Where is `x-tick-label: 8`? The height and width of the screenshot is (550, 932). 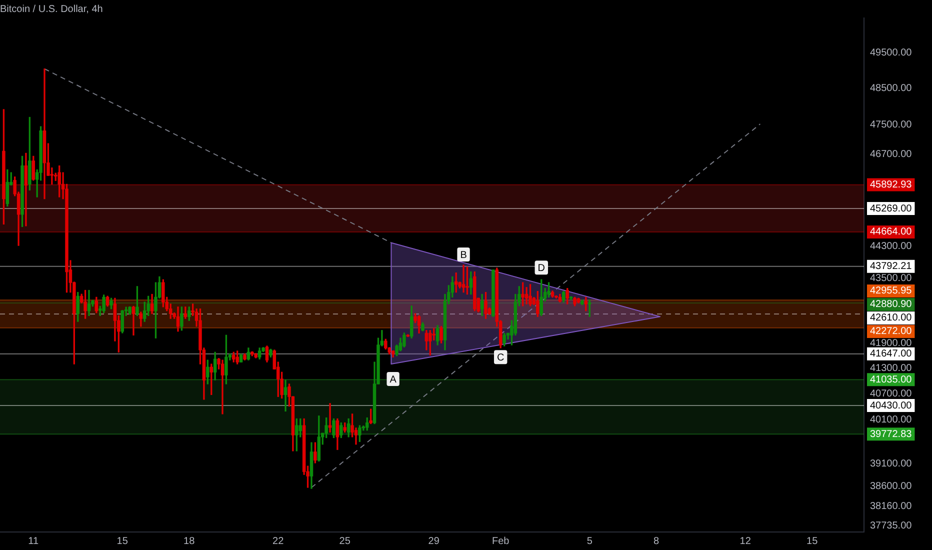
x-tick-label: 8 is located at coordinates (657, 541).